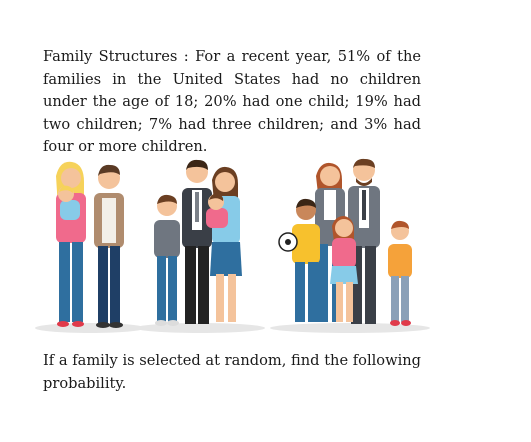 Image resolution: width=531 pixels, height=442 pixels. Describe the element at coordinates (90, 244) in the screenshot. I see `family-no-children-illustration` at that location.